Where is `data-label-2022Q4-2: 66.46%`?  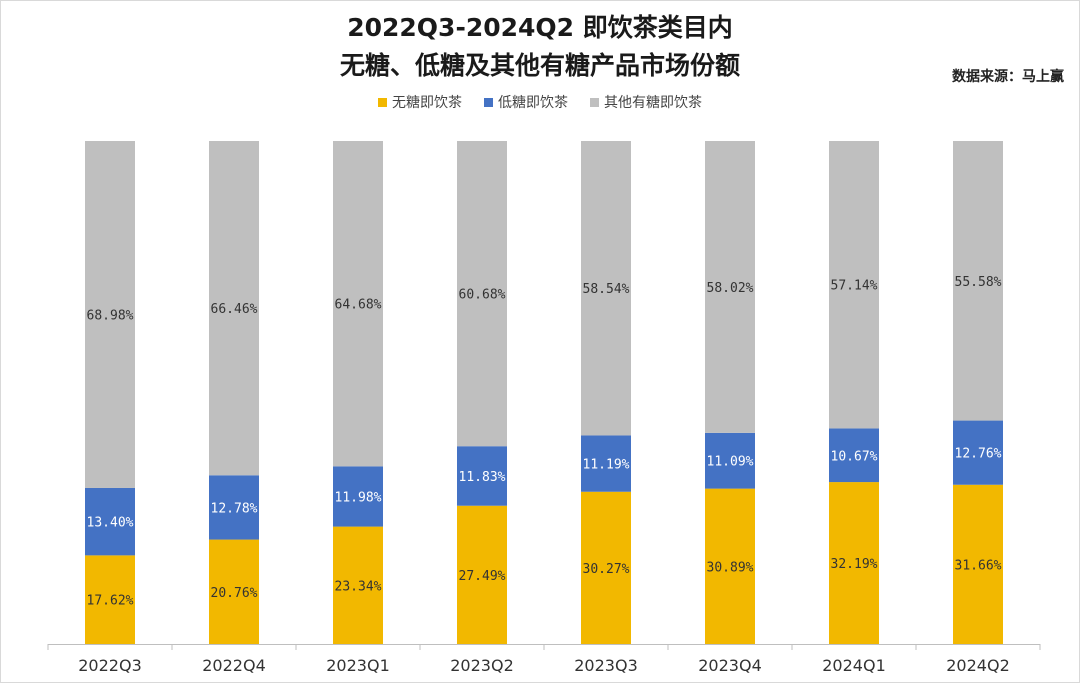
data-label-2022Q4-2: 66.46% is located at coordinates (234, 309).